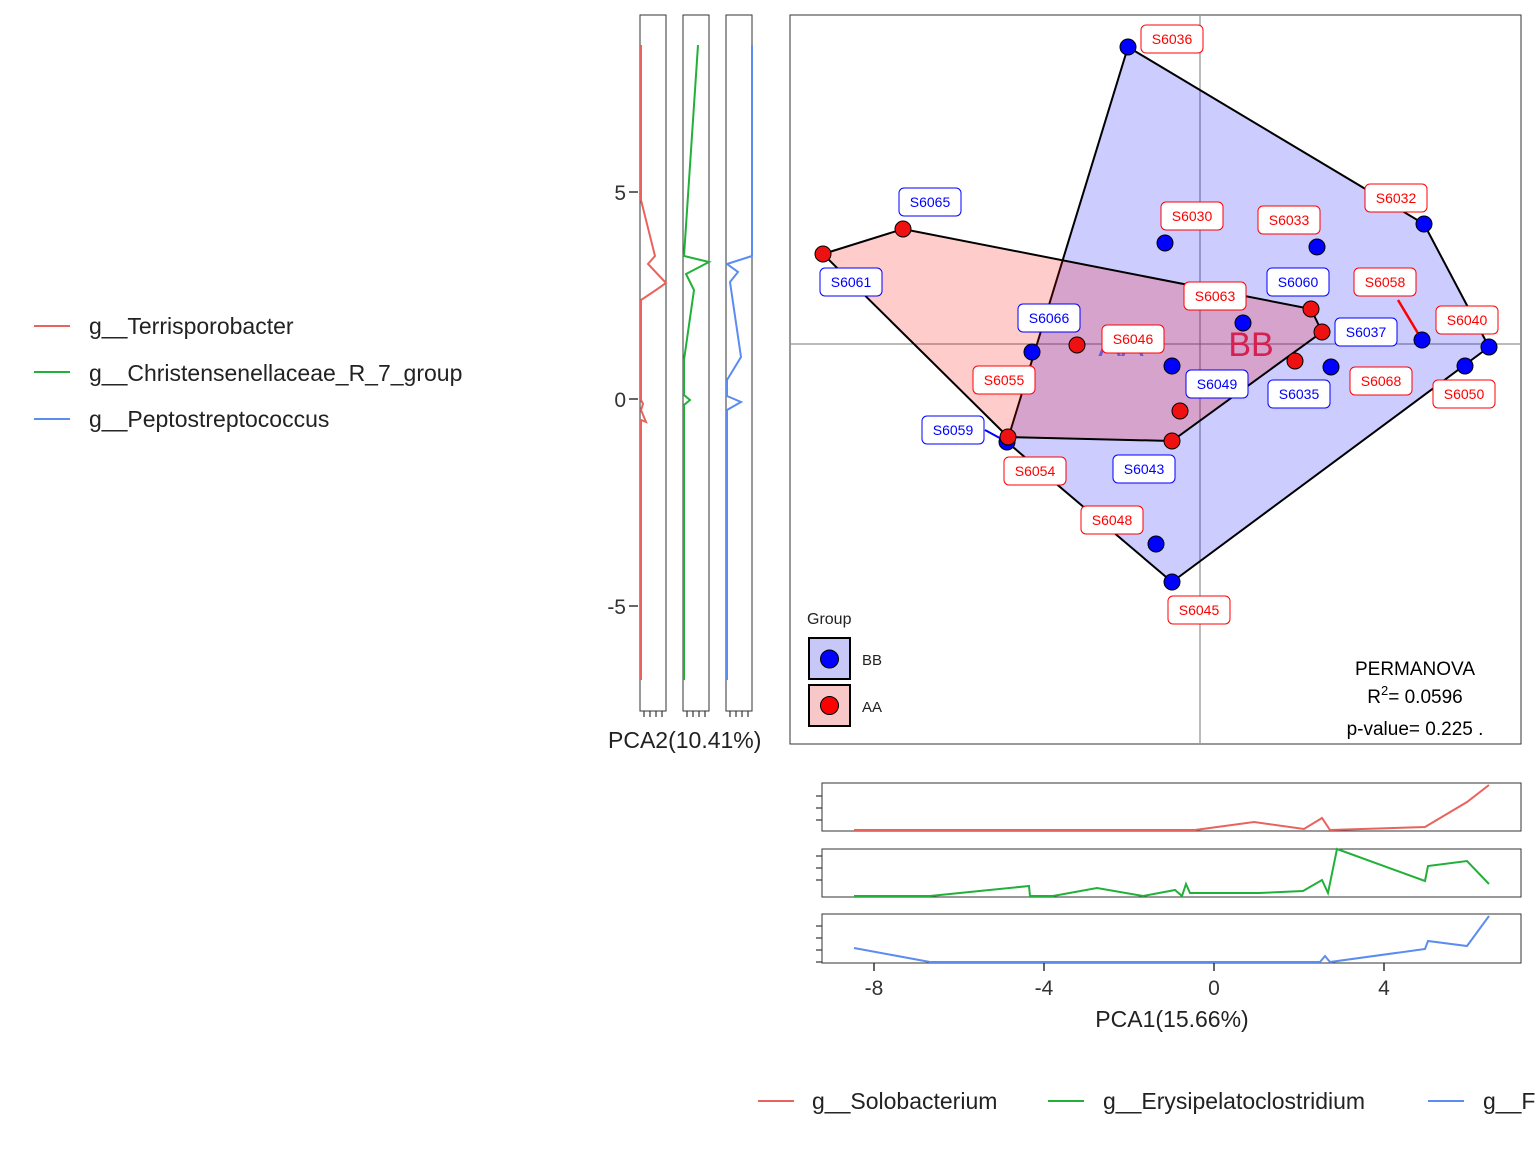 This screenshot has width=1536, height=1152. I want to click on label-s6045: S6045, so click(1199, 610).